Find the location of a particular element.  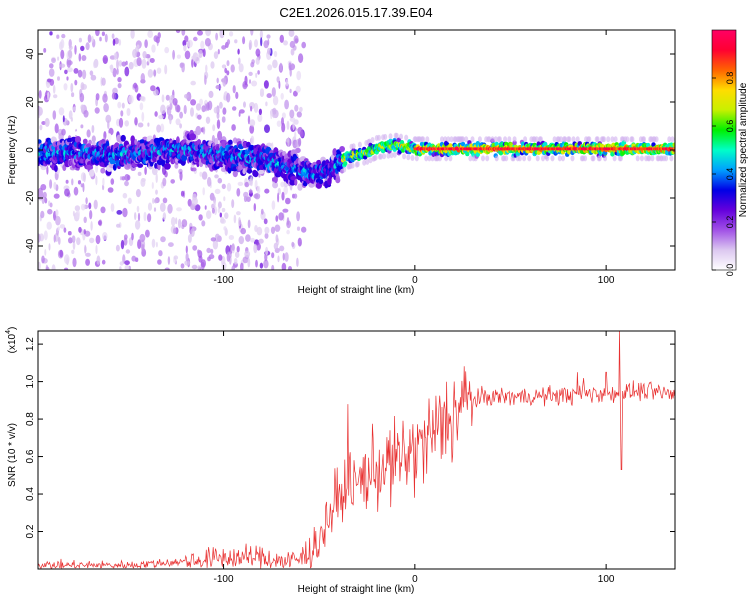

colorbar-ticks: 0.0 0.2 0.4 0.6 0.8 is located at coordinates (723, 174).